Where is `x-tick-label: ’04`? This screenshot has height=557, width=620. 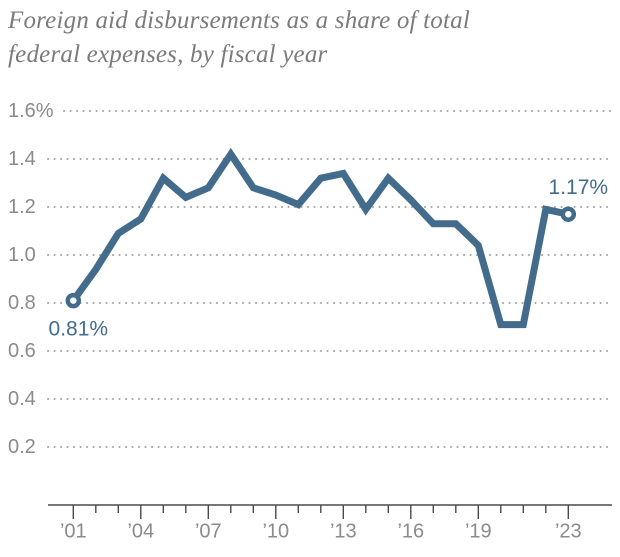
x-tick-label: ’04 is located at coordinates (140, 532).